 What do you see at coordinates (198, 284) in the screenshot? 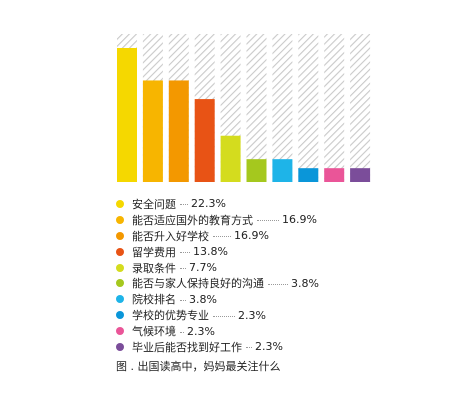
I see `legend-label: 能否与家人保持良好的沟通` at bounding box center [198, 284].